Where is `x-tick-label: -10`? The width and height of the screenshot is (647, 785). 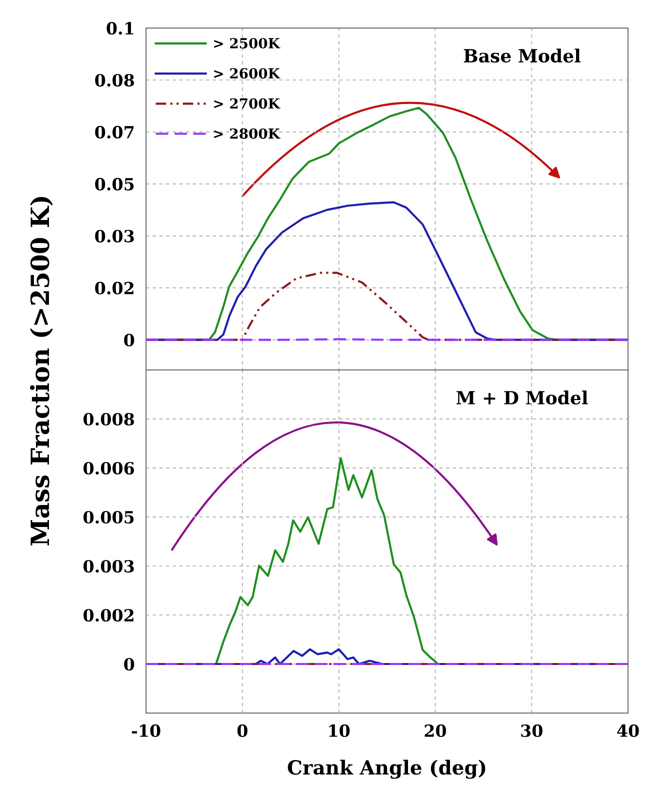 x-tick-label: -10 is located at coordinates (146, 731).